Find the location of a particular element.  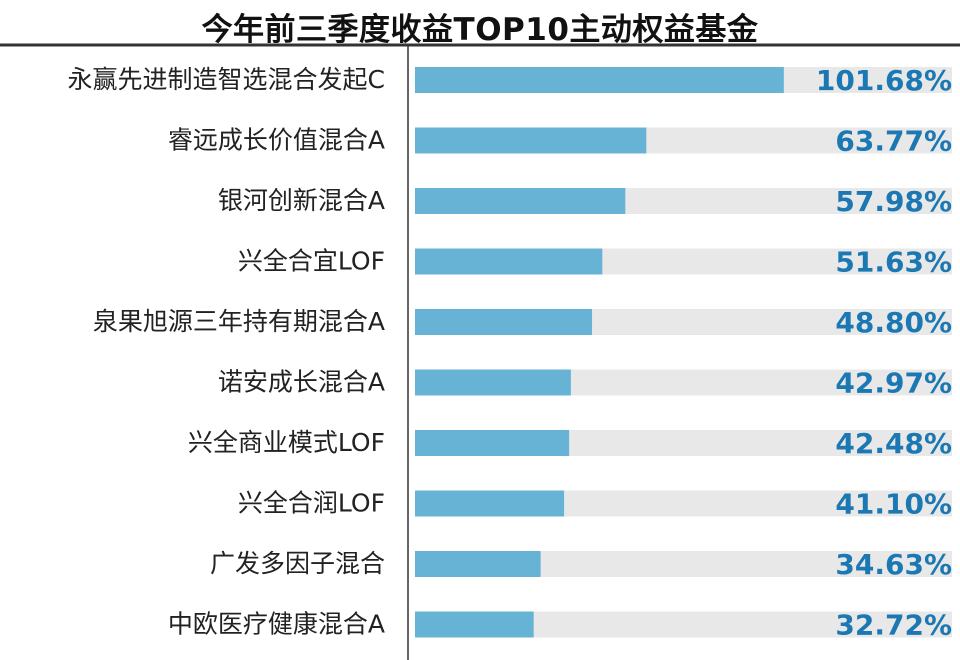

category-label: 兴全合宜LOF is located at coordinates (311, 261).